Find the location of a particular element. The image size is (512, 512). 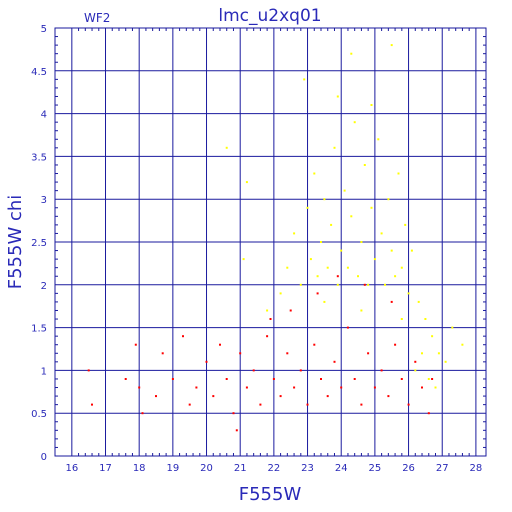

x-tick-label: 27 is located at coordinates (442, 468).